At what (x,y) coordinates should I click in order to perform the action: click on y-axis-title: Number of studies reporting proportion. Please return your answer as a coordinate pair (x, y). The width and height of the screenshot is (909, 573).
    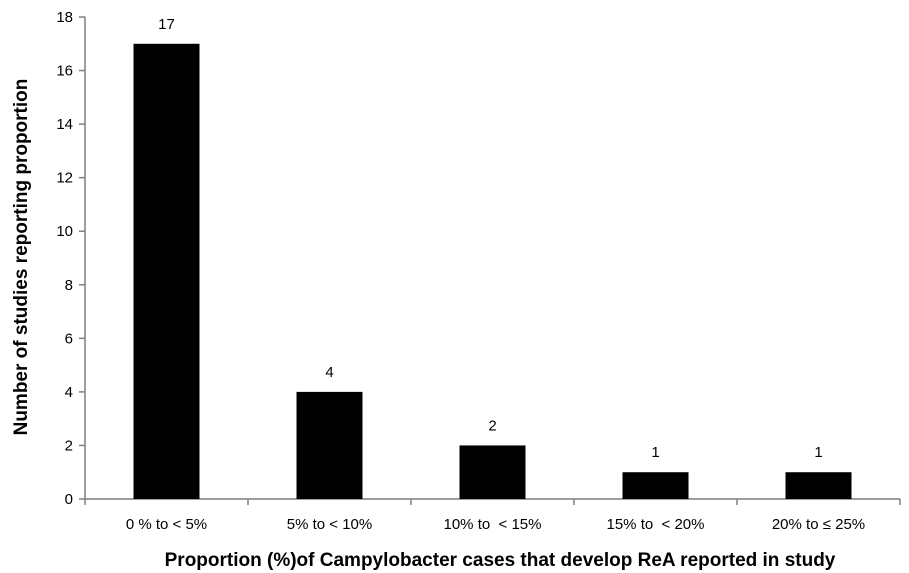
    Looking at the image, I should click on (21, 257).